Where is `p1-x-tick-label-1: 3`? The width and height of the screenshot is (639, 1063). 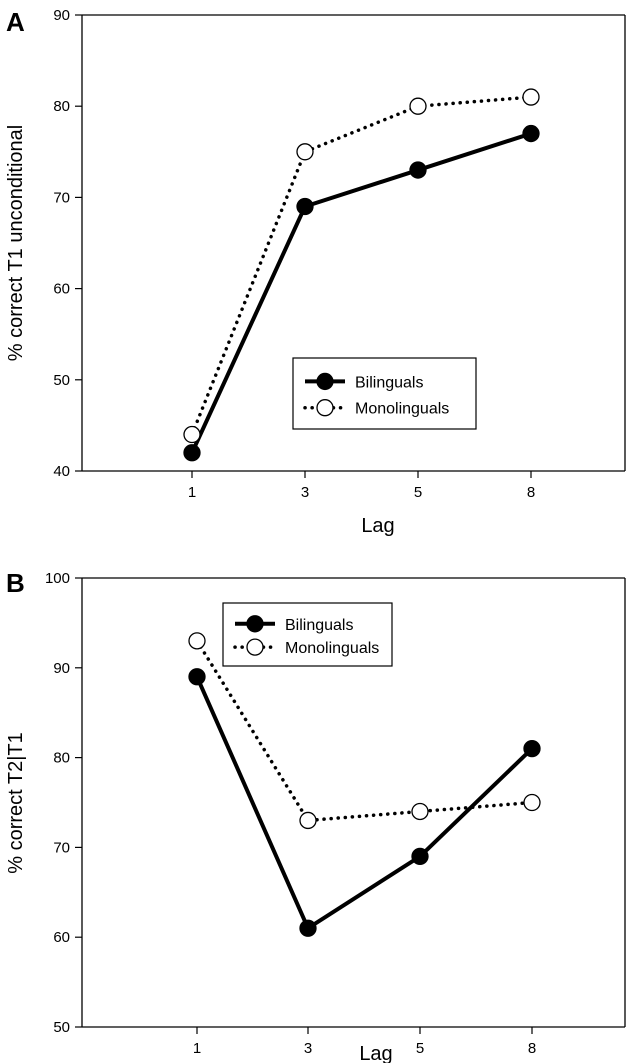 p1-x-tick-label-1: 3 is located at coordinates (308, 1048).